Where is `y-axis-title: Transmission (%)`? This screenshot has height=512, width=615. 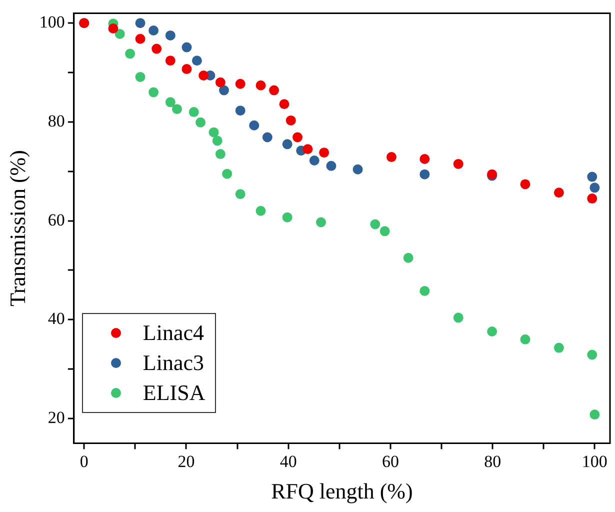 y-axis-title: Transmission (%) is located at coordinates (17, 228).